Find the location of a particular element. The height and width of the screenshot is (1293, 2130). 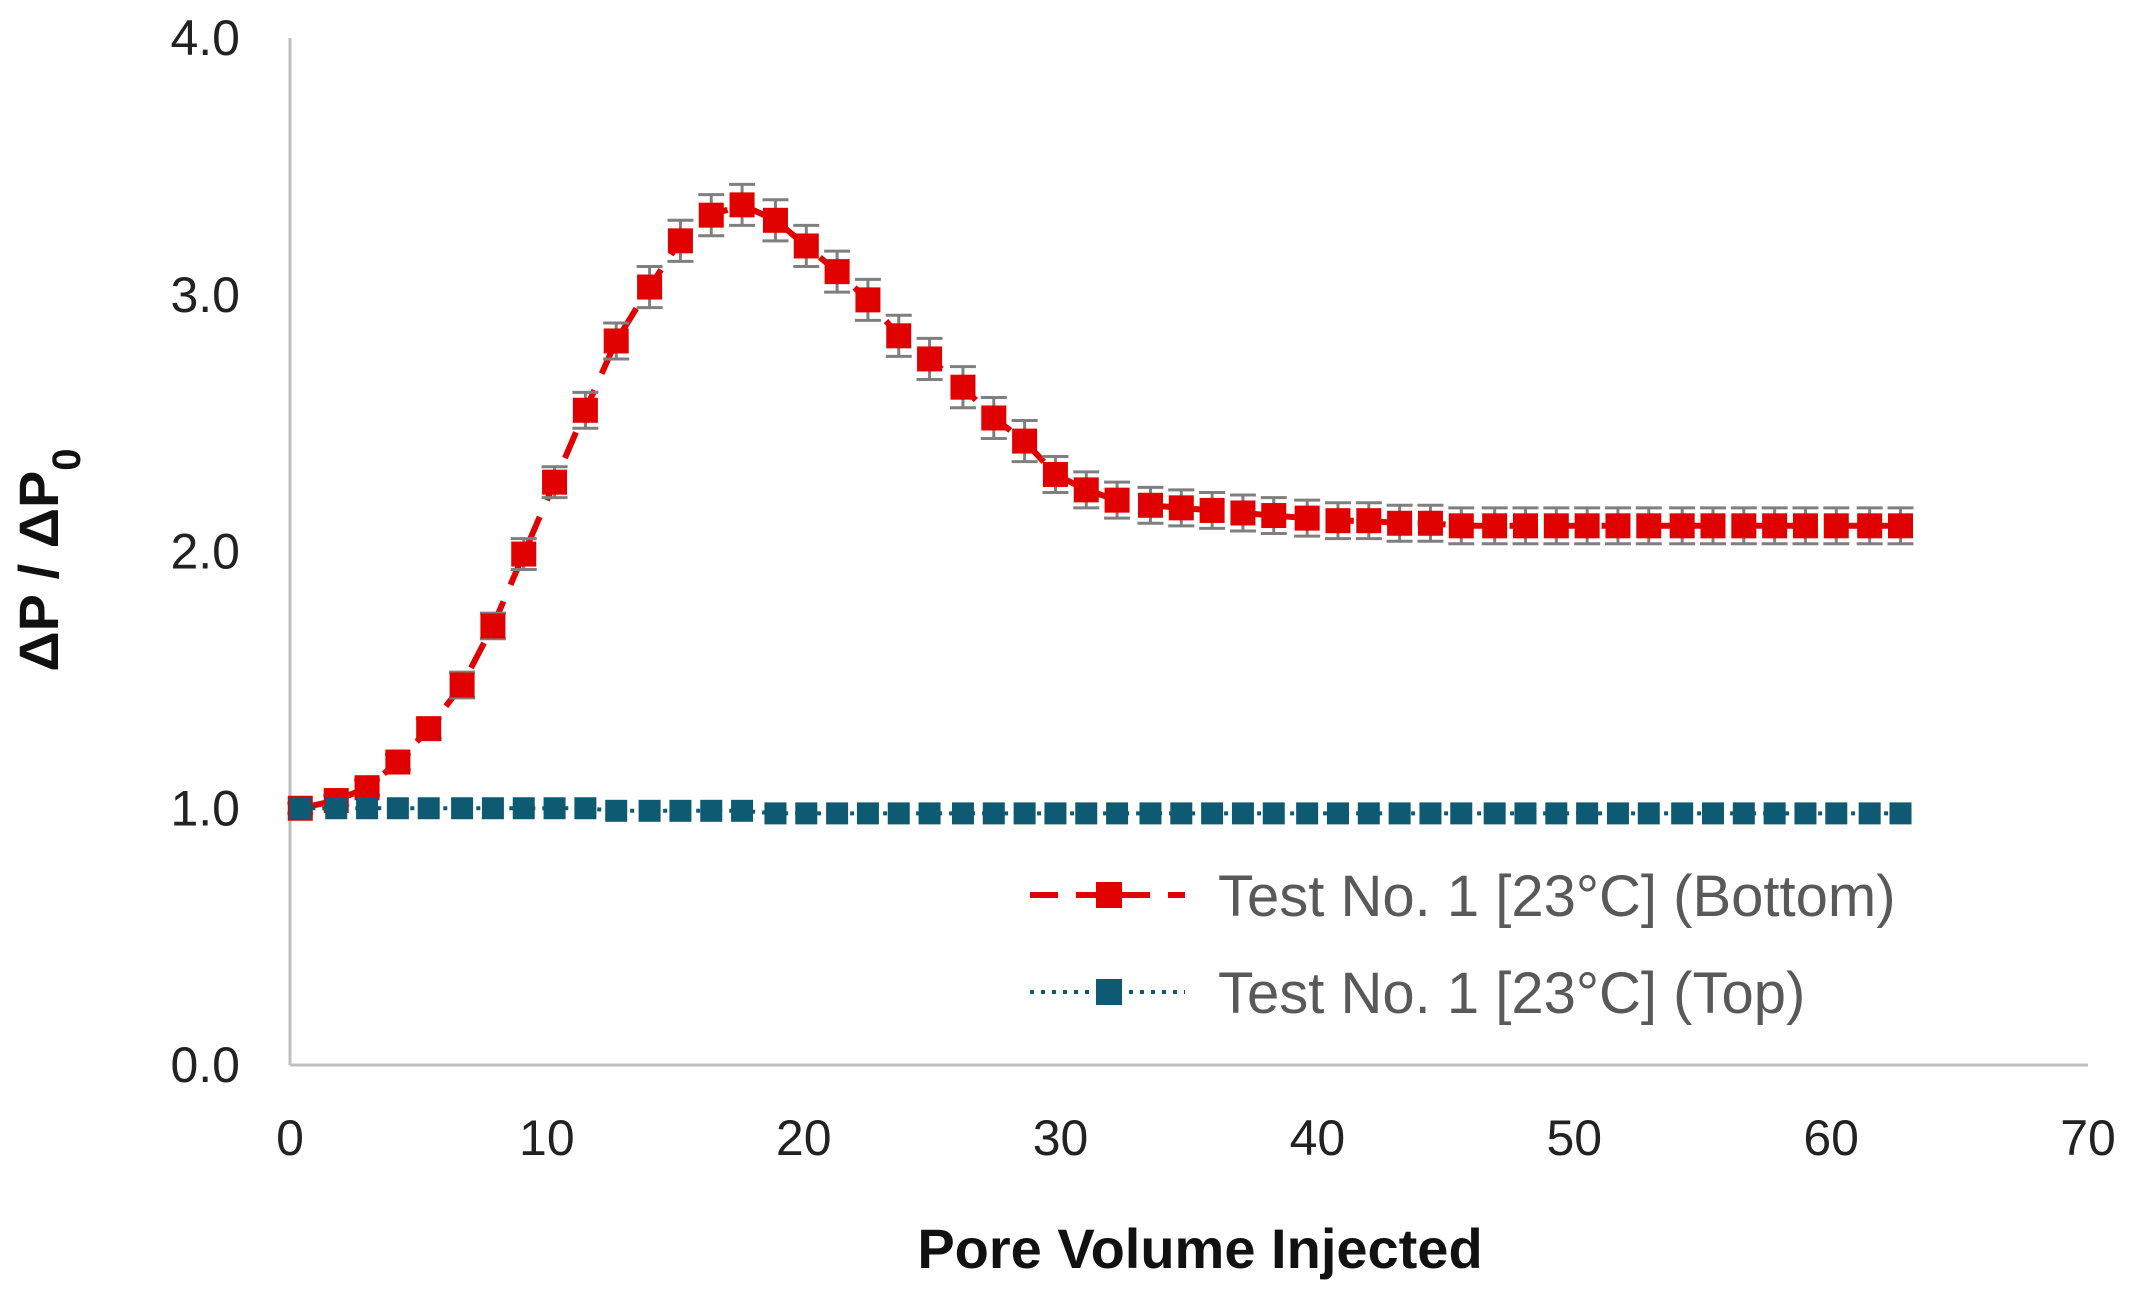

x-tick-label: 20 is located at coordinates (804, 1138).